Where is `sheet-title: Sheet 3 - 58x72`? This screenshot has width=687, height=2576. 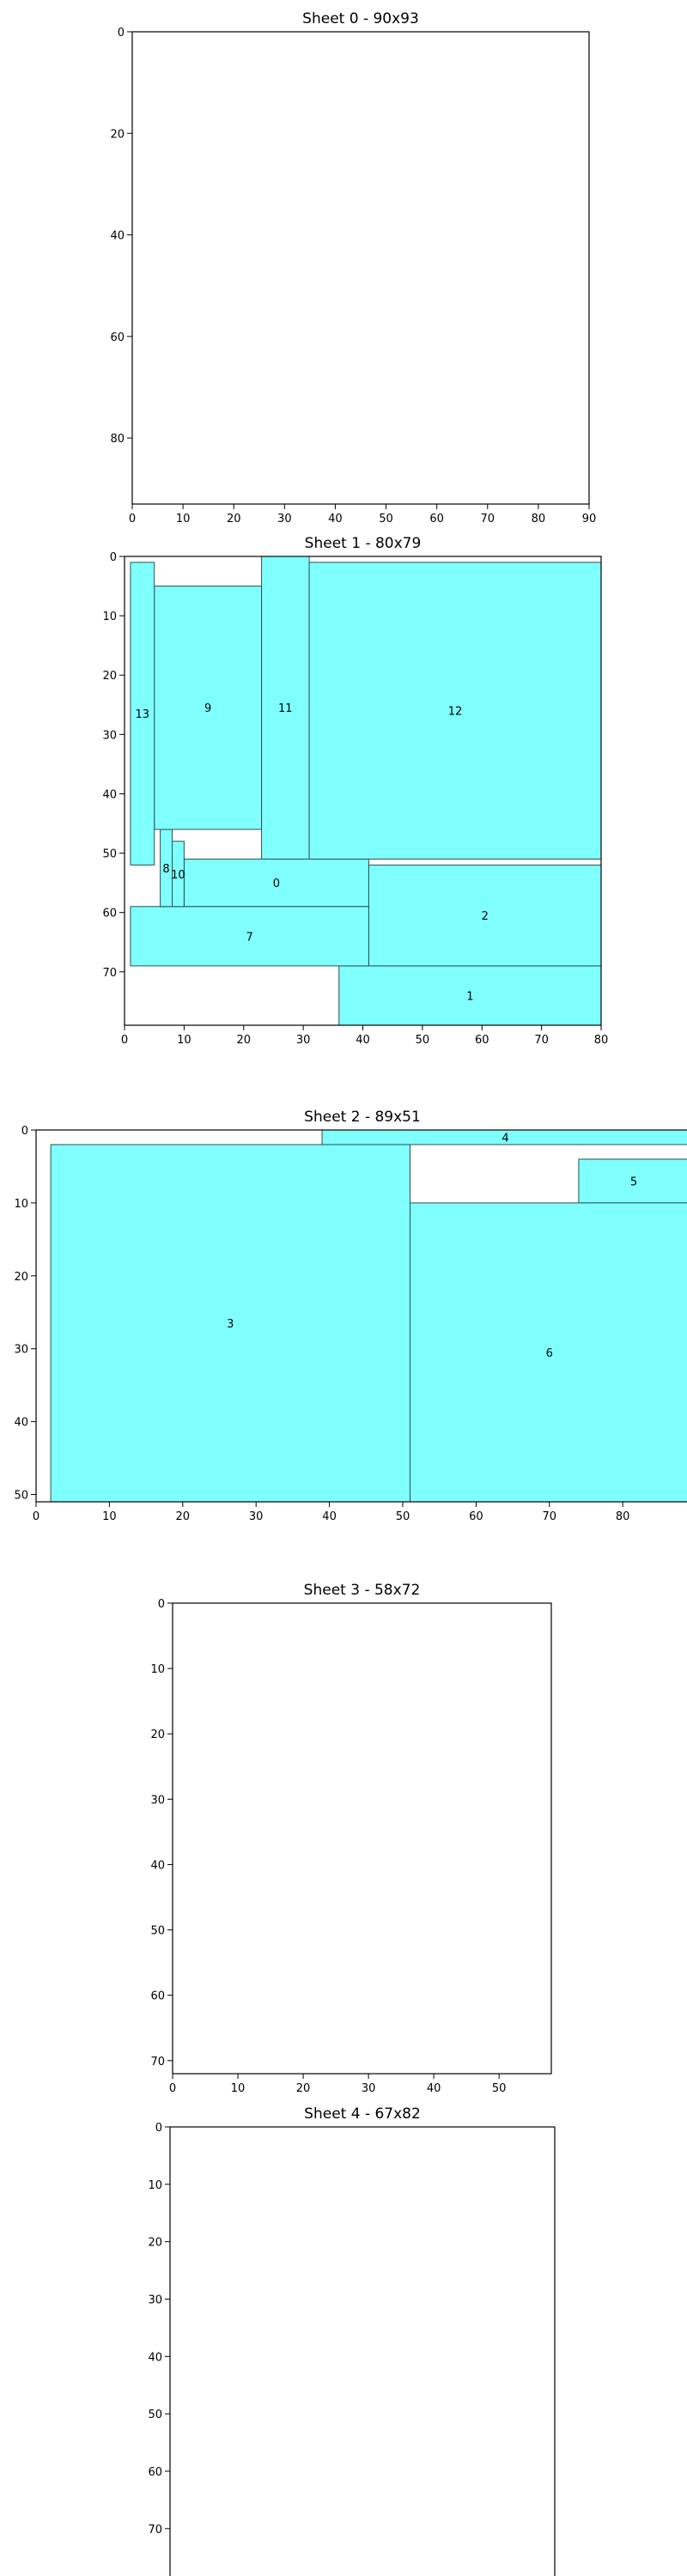 sheet-title: Sheet 3 - 58x72 is located at coordinates (362, 1590).